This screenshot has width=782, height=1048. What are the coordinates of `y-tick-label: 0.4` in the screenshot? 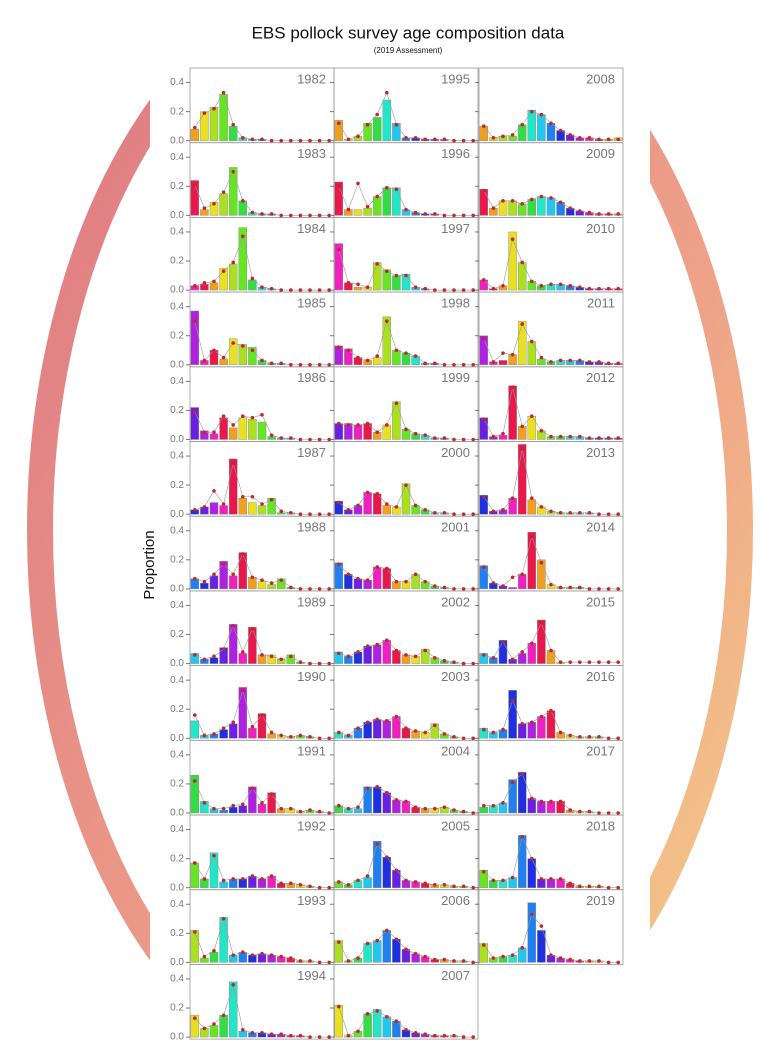 It's located at (177, 456).